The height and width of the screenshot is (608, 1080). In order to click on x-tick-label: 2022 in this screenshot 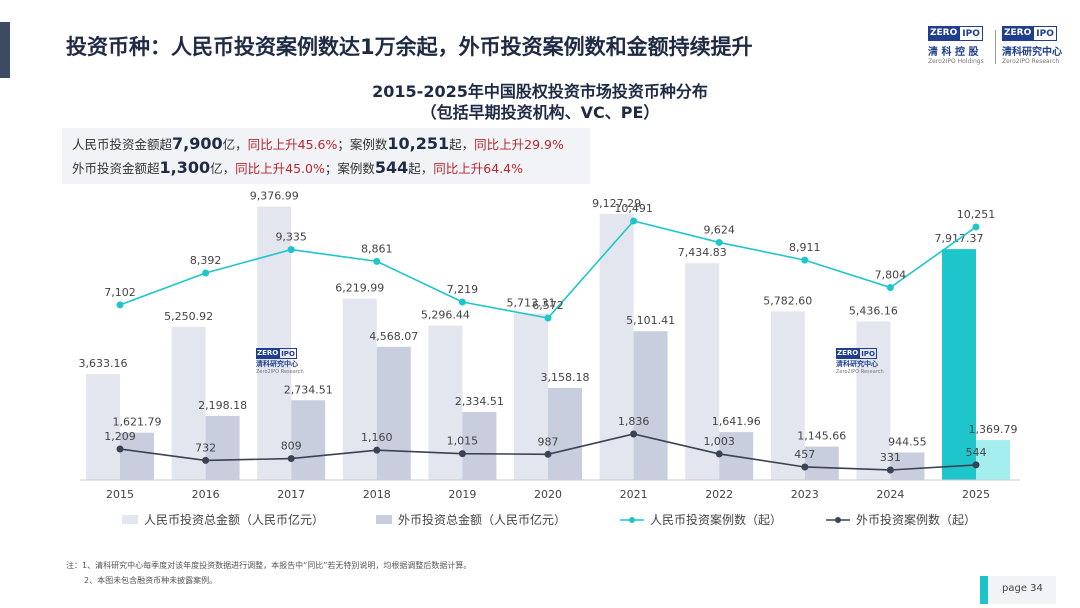, I will do `click(719, 494)`.